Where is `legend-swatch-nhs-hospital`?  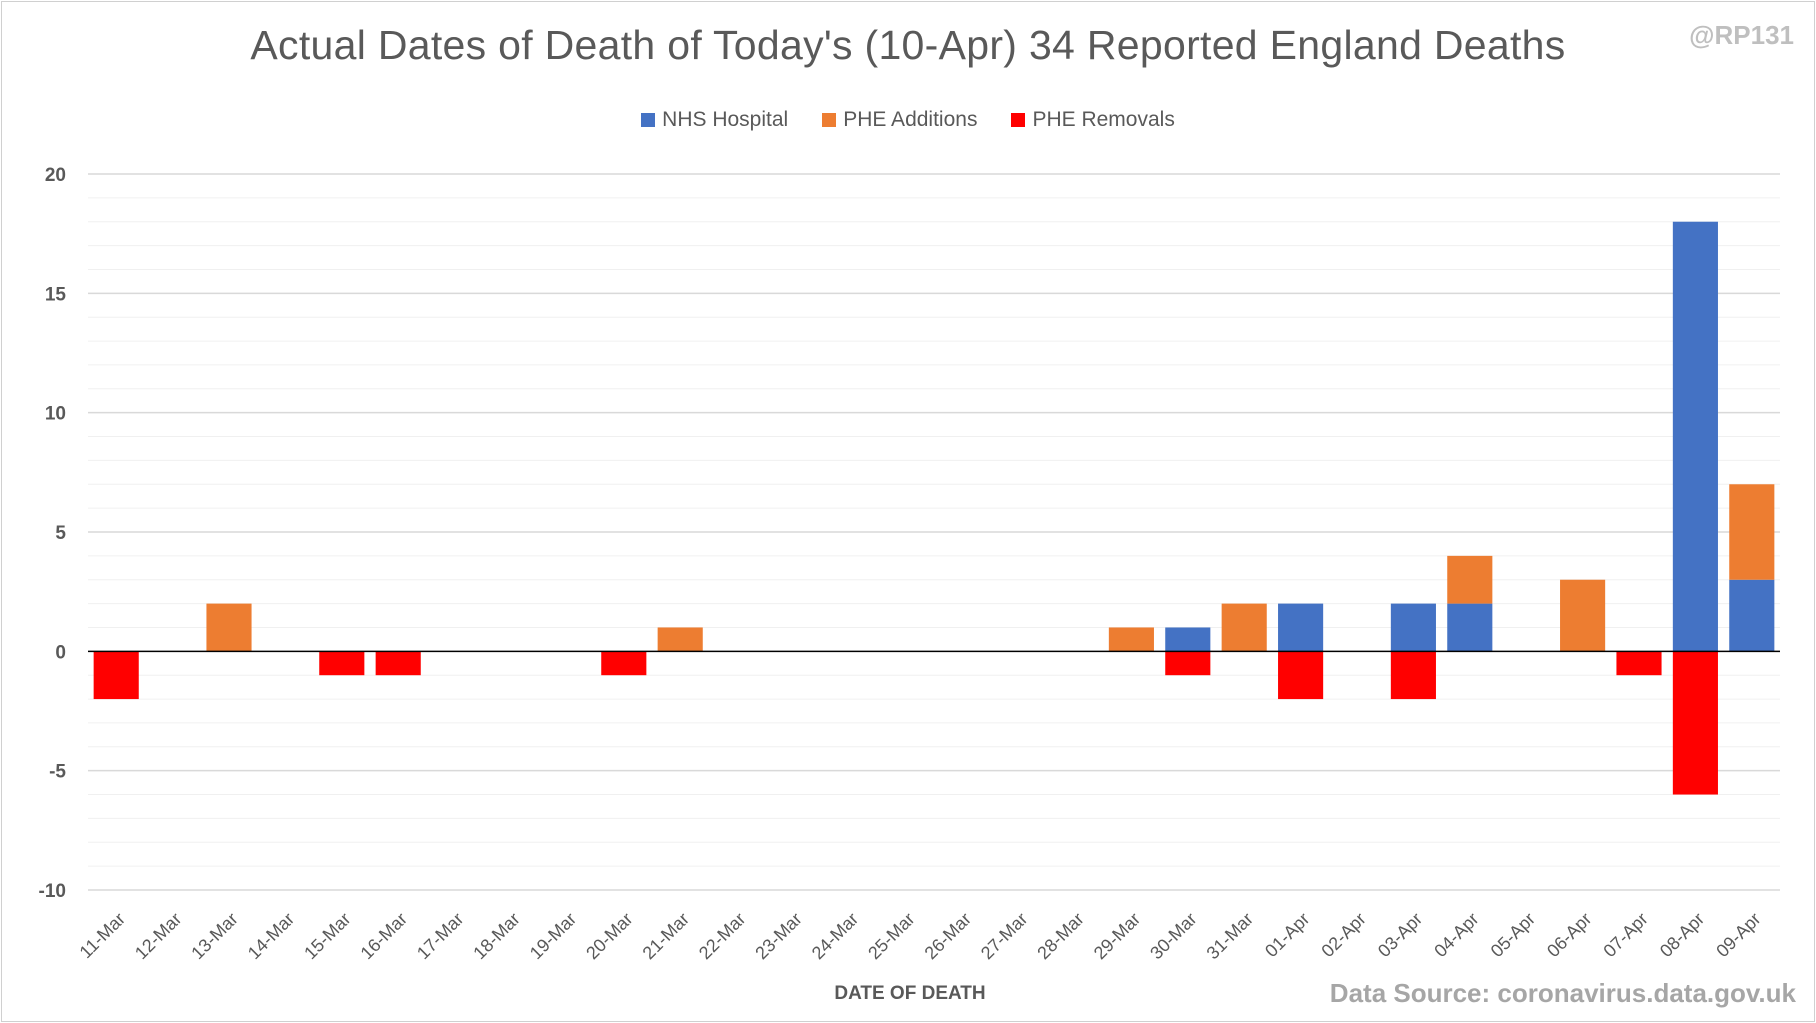 legend-swatch-nhs-hospital is located at coordinates (648, 120).